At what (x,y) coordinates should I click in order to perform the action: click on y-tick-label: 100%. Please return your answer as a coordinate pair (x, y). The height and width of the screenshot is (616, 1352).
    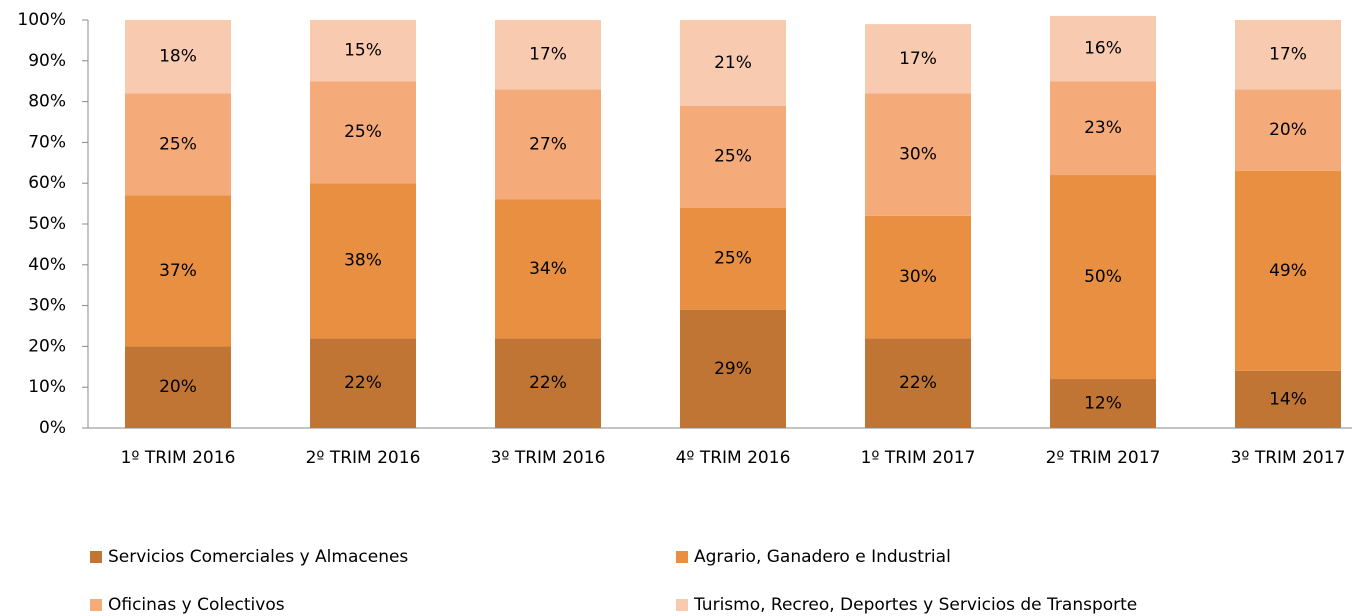
    Looking at the image, I should click on (41, 20).